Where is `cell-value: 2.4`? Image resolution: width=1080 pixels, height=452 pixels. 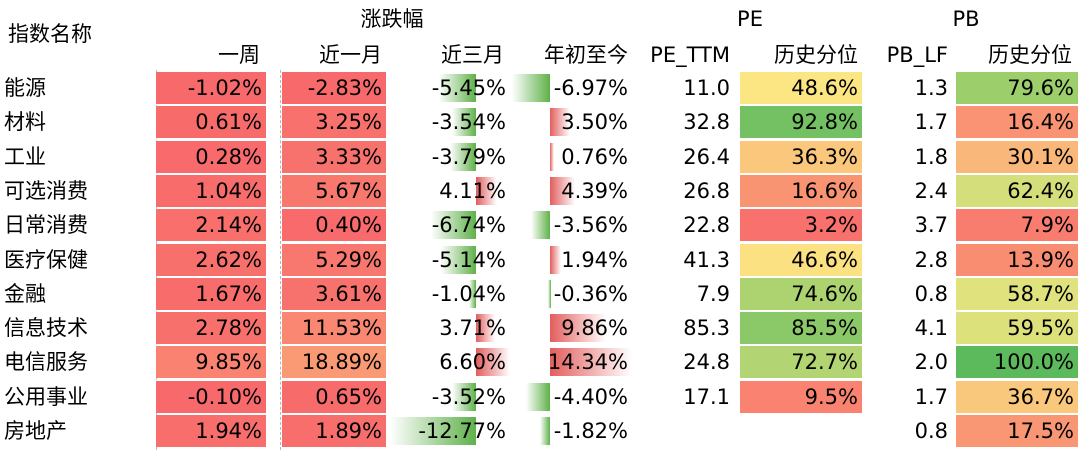
cell-value: 2.4 is located at coordinates (931, 190).